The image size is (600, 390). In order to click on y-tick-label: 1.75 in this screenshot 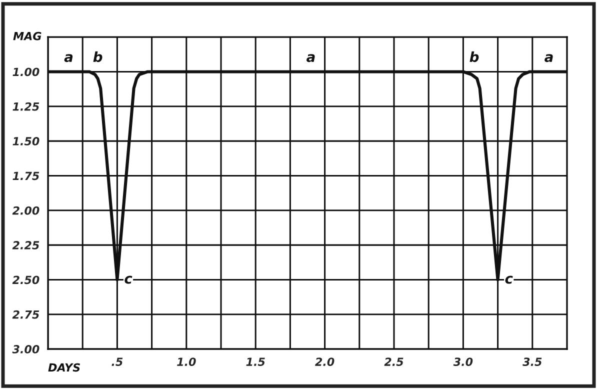, I will do `click(26, 176)`.